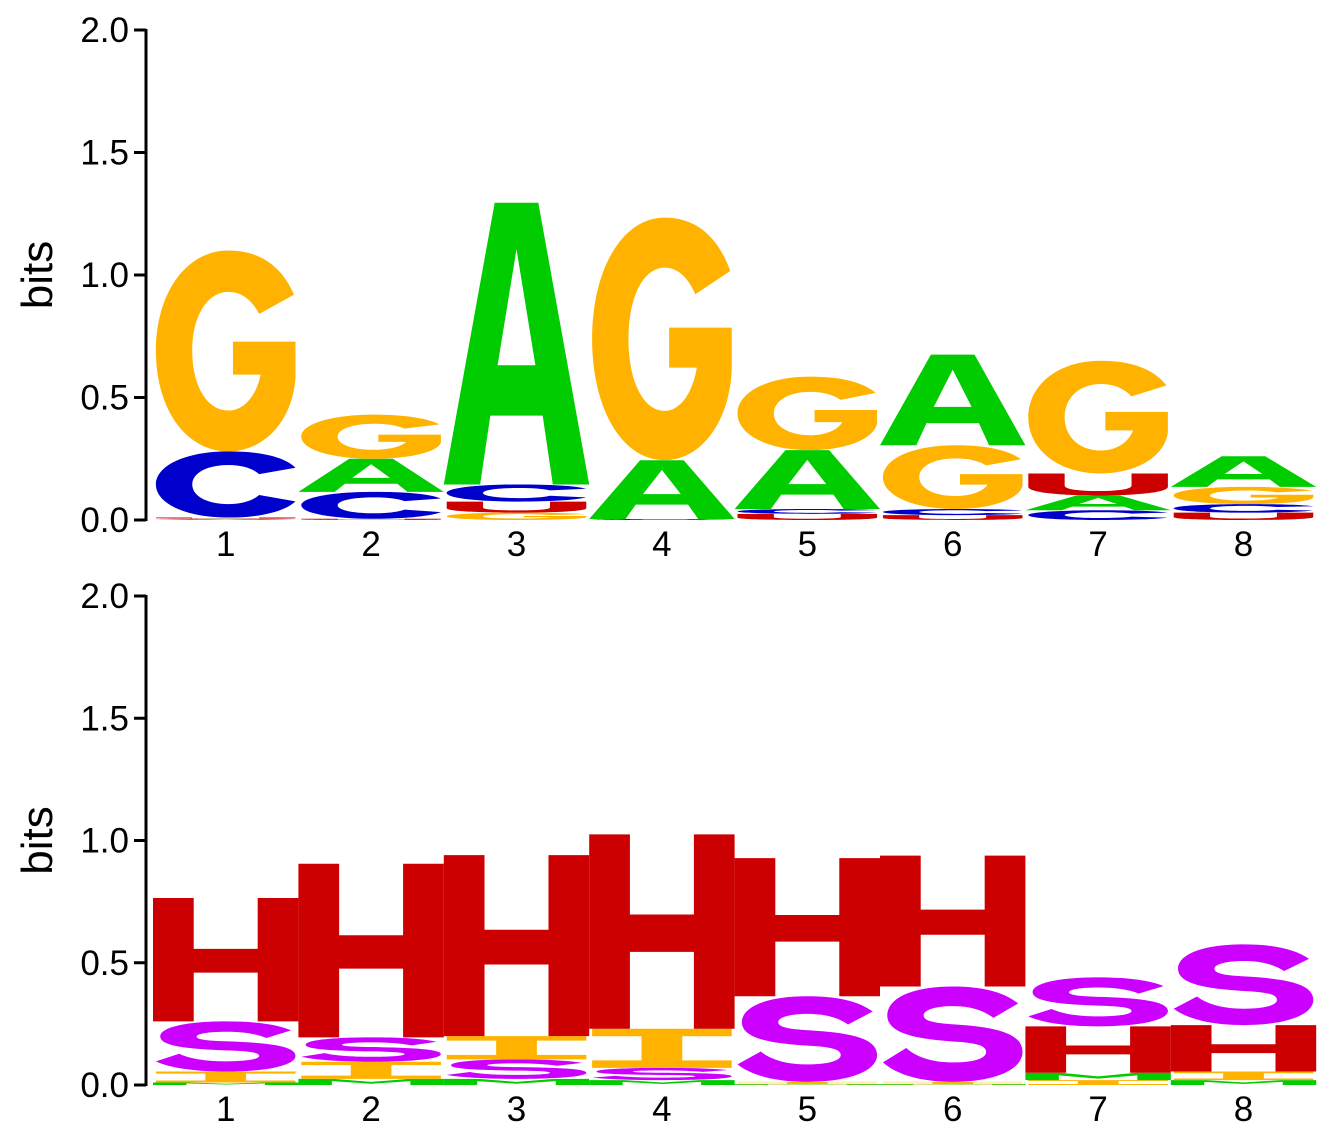 The width and height of the screenshot is (1339, 1130). What do you see at coordinates (661, 544) in the screenshot?
I see `x-tick-label: 4` at bounding box center [661, 544].